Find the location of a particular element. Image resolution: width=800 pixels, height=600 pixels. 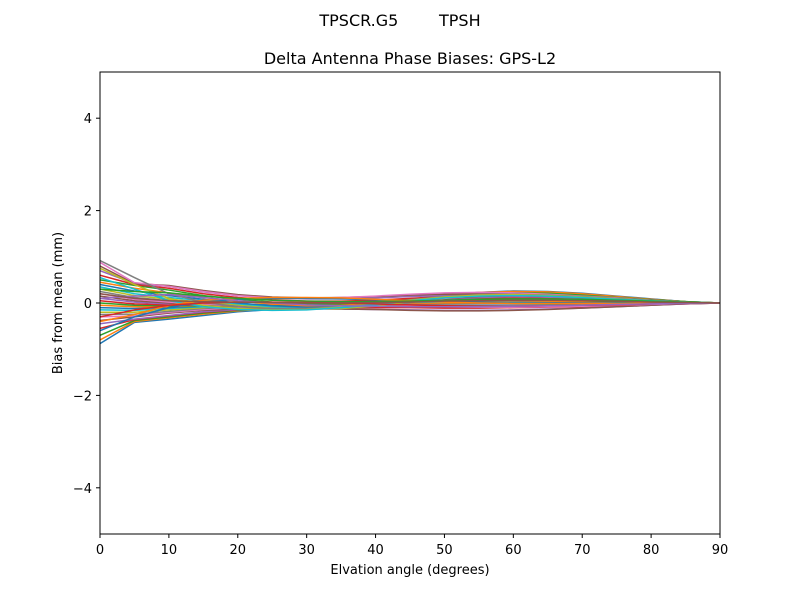

x-axis-label: Elvation angle (degrees) is located at coordinates (409, 570).